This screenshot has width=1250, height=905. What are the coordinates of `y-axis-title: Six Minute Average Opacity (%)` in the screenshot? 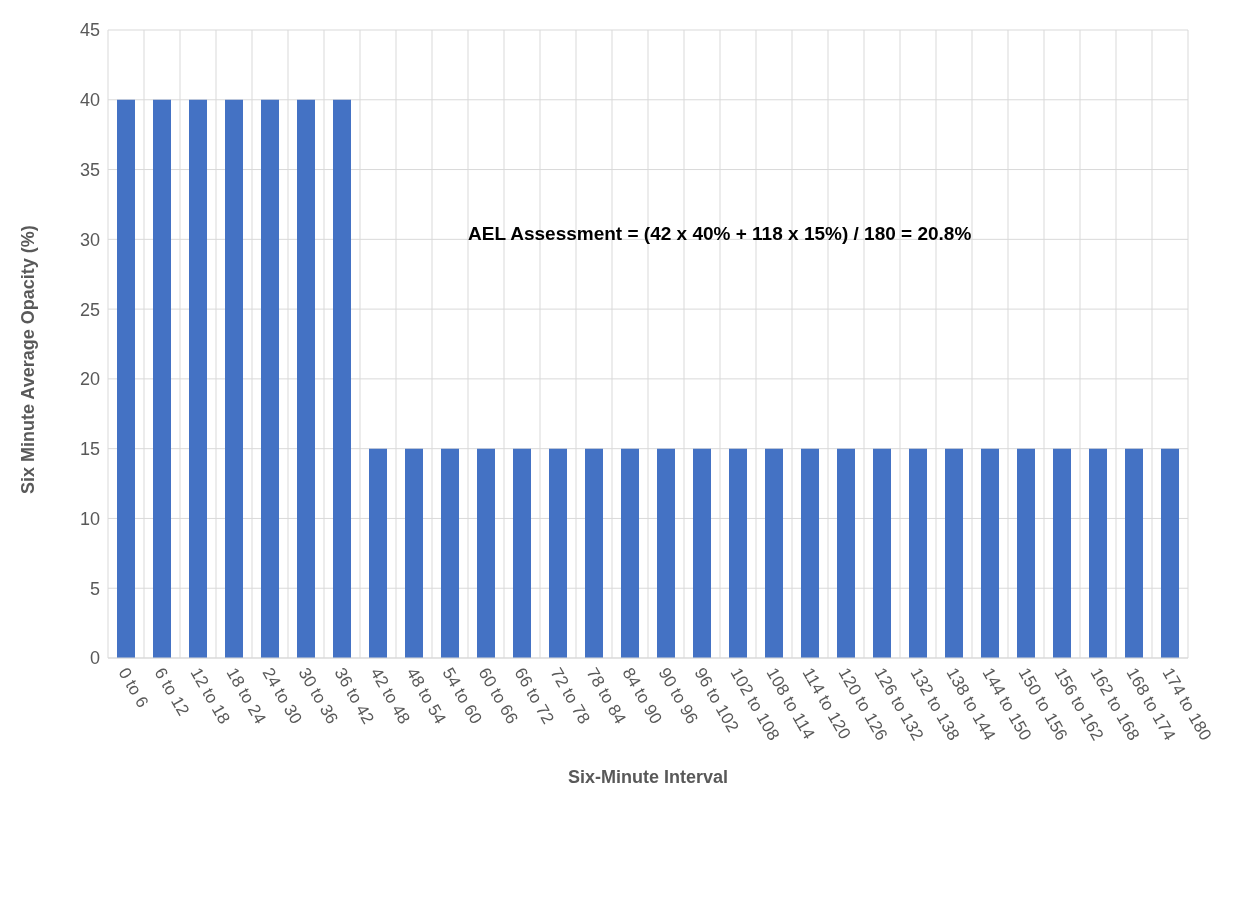 It's located at (28, 359).